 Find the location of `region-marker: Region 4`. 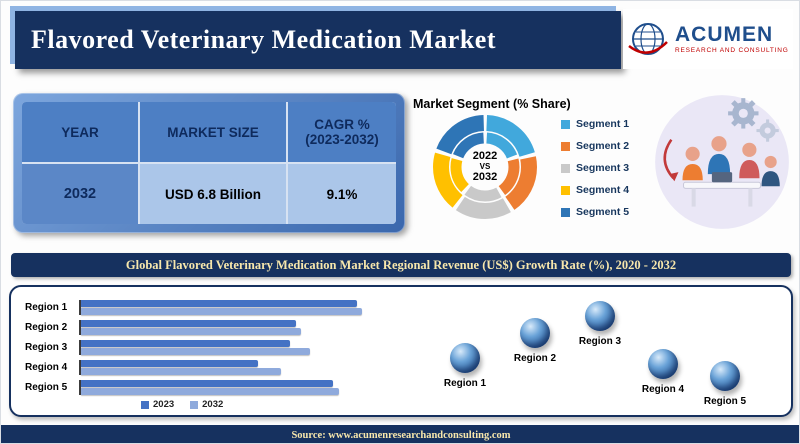

region-marker: Region 4 is located at coordinates (663, 372).